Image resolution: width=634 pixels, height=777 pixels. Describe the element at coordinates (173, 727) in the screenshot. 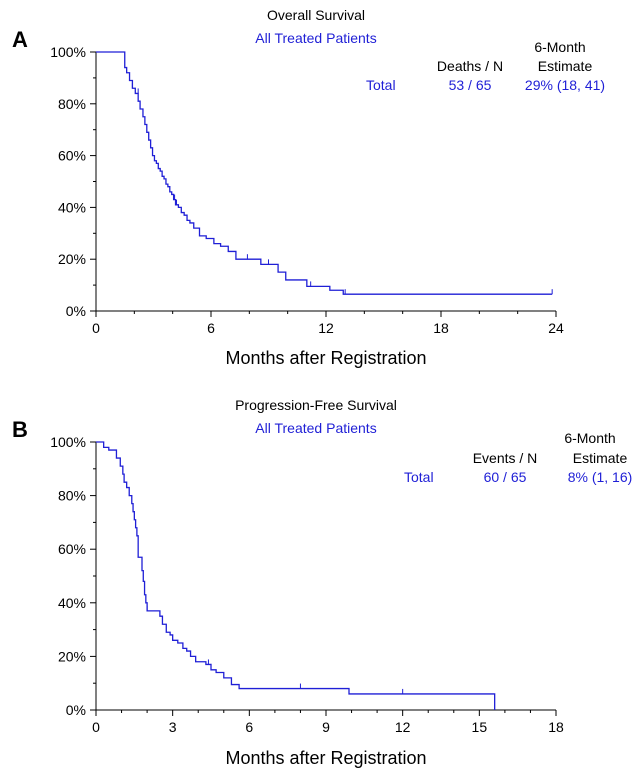

I see `x-tick-label: 3` at that location.